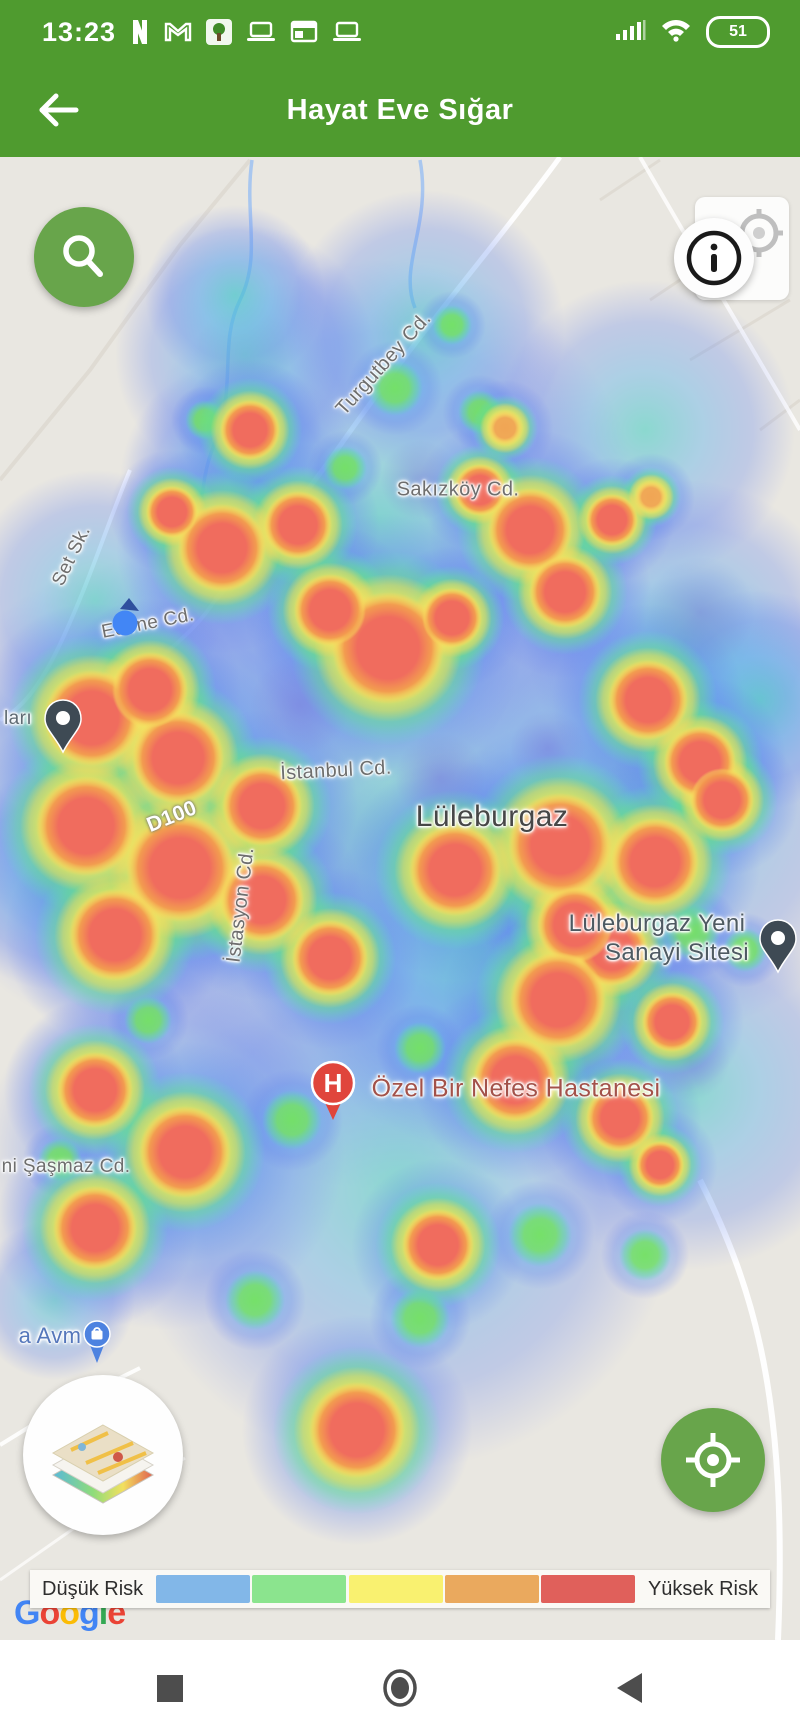 This screenshot has width=800, height=1735. I want to click on top-chrome: 13:23, so click(400, 78).